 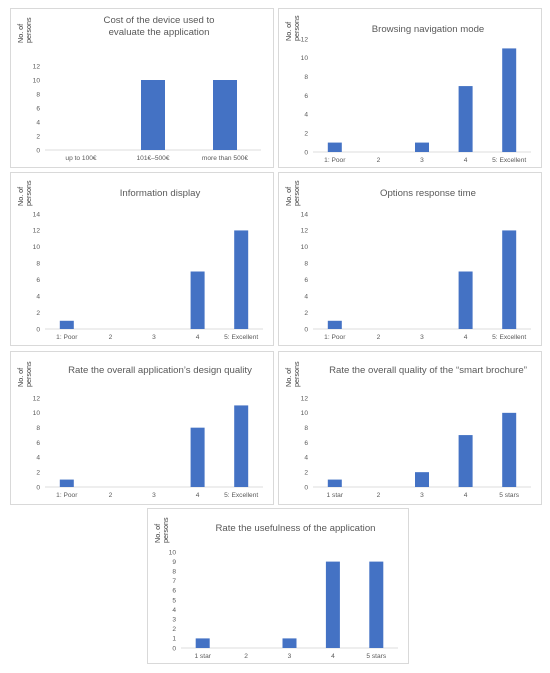 What do you see at coordinates (159, 32) in the screenshot?
I see `chart-title-line-2: evaluate the application` at bounding box center [159, 32].